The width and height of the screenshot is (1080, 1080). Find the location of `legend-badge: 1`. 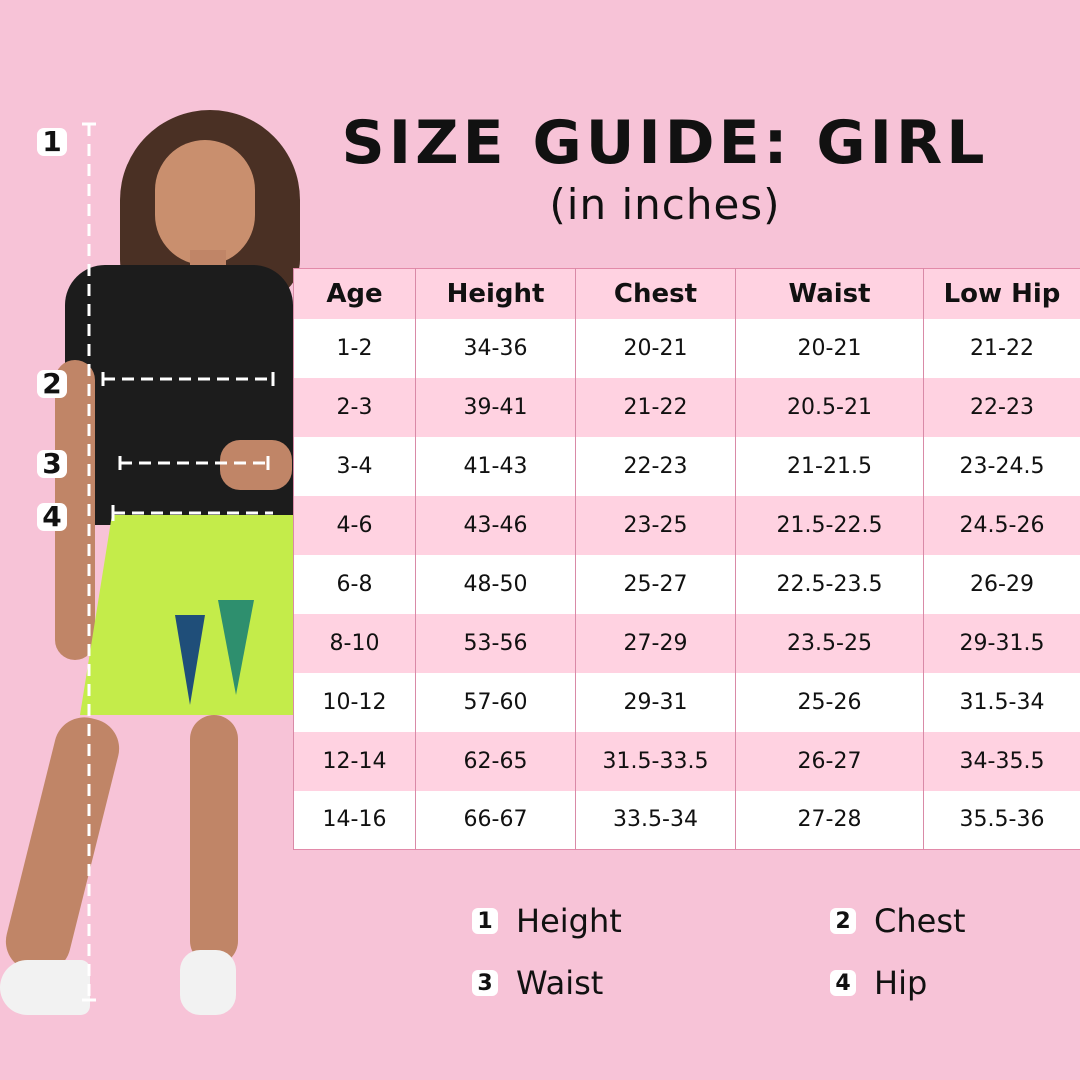

legend-badge: 1 is located at coordinates (485, 921).